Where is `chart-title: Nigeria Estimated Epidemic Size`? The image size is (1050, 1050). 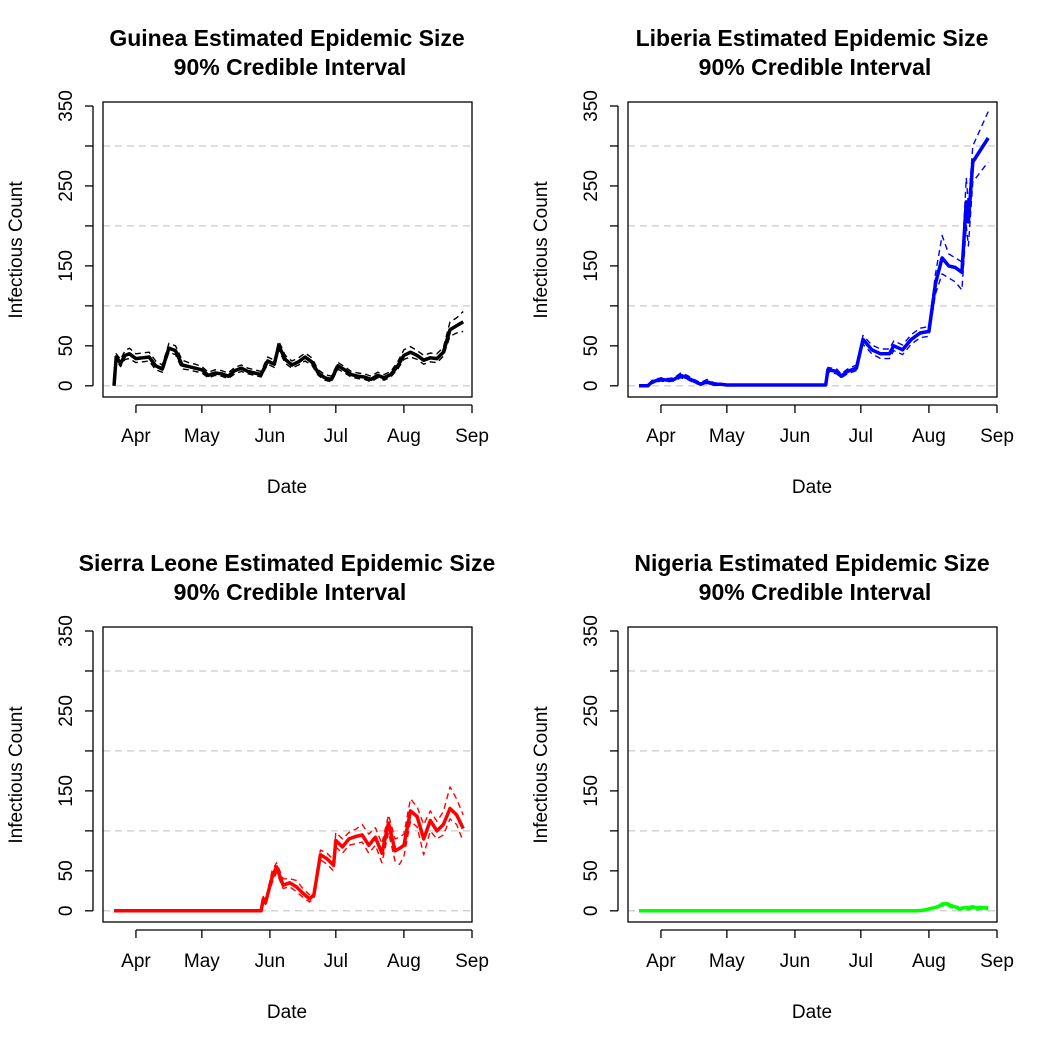 chart-title: Nigeria Estimated Epidemic Size is located at coordinates (811, 563).